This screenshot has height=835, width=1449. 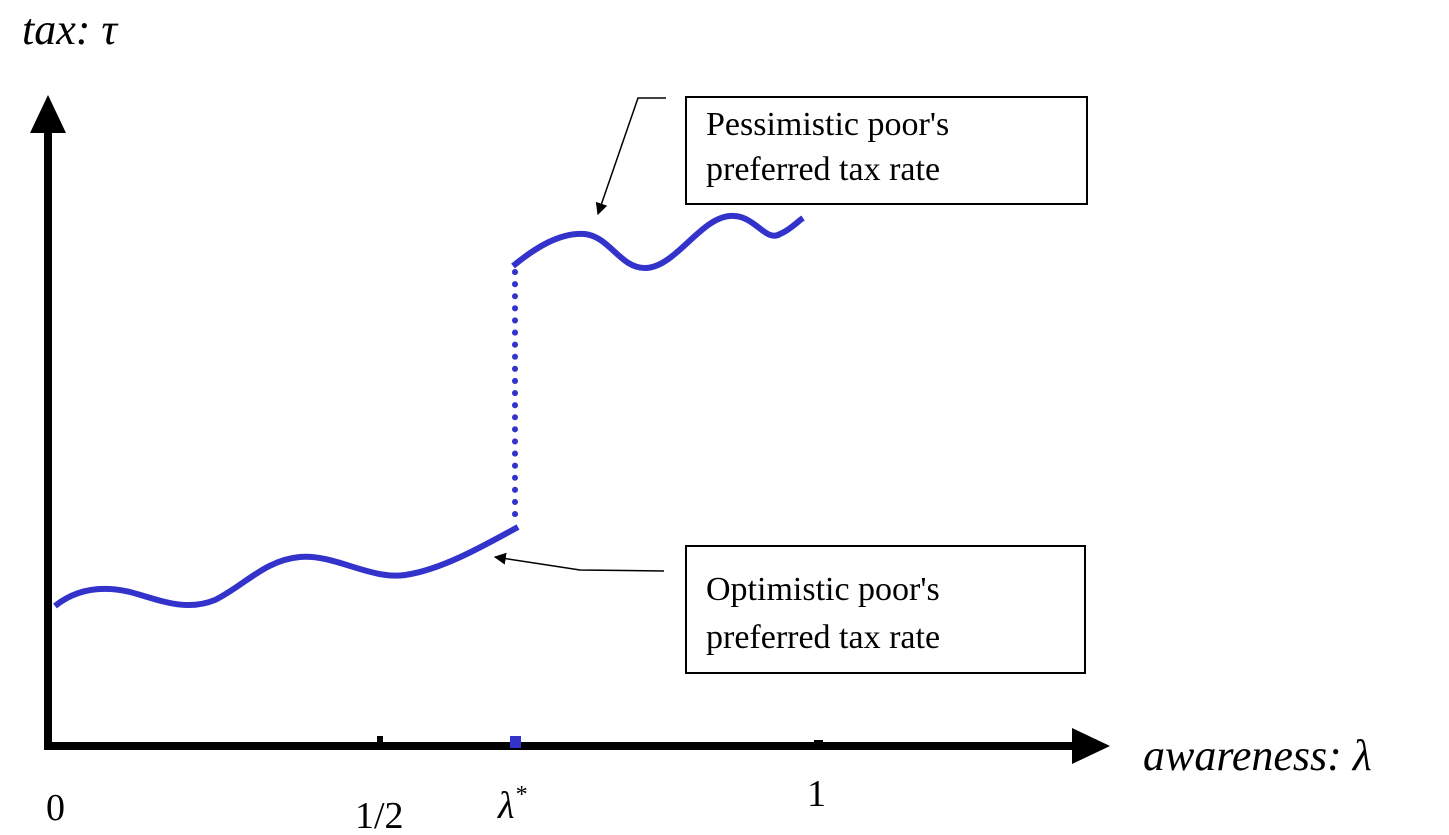 What do you see at coordinates (1091, 746) in the screenshot?
I see `x-arrow` at bounding box center [1091, 746].